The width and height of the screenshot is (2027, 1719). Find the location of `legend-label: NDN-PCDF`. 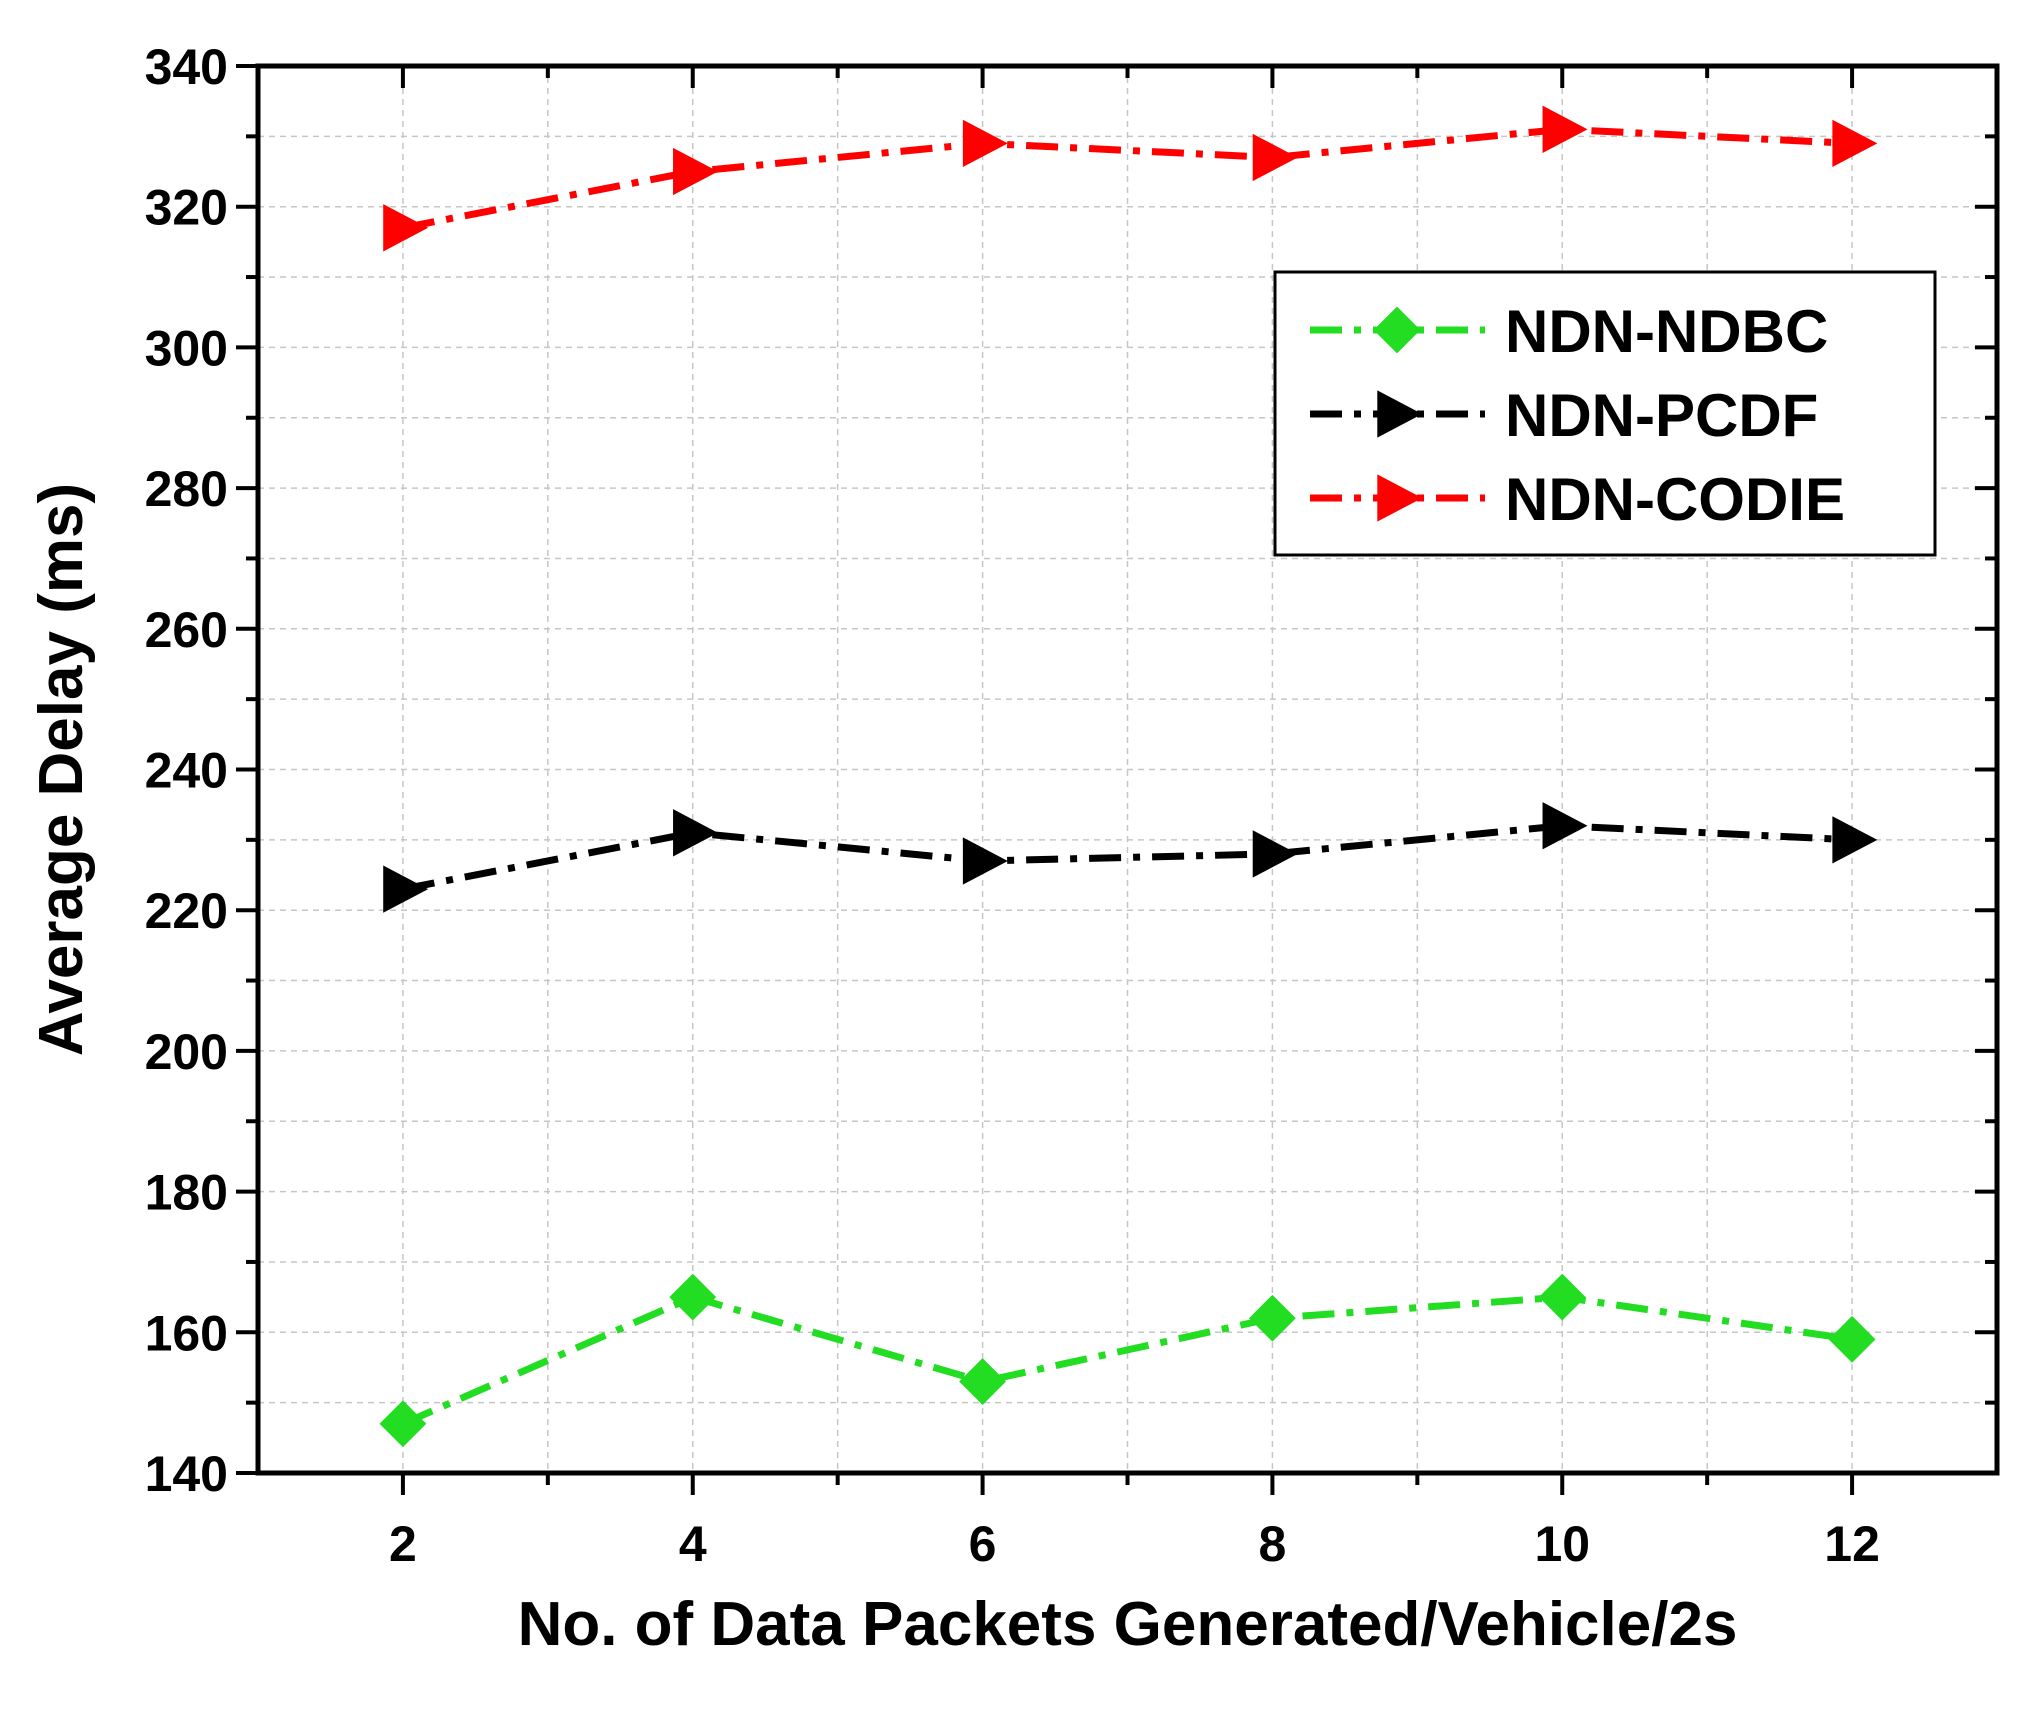

legend-label: NDN-PCDF is located at coordinates (1661, 415).